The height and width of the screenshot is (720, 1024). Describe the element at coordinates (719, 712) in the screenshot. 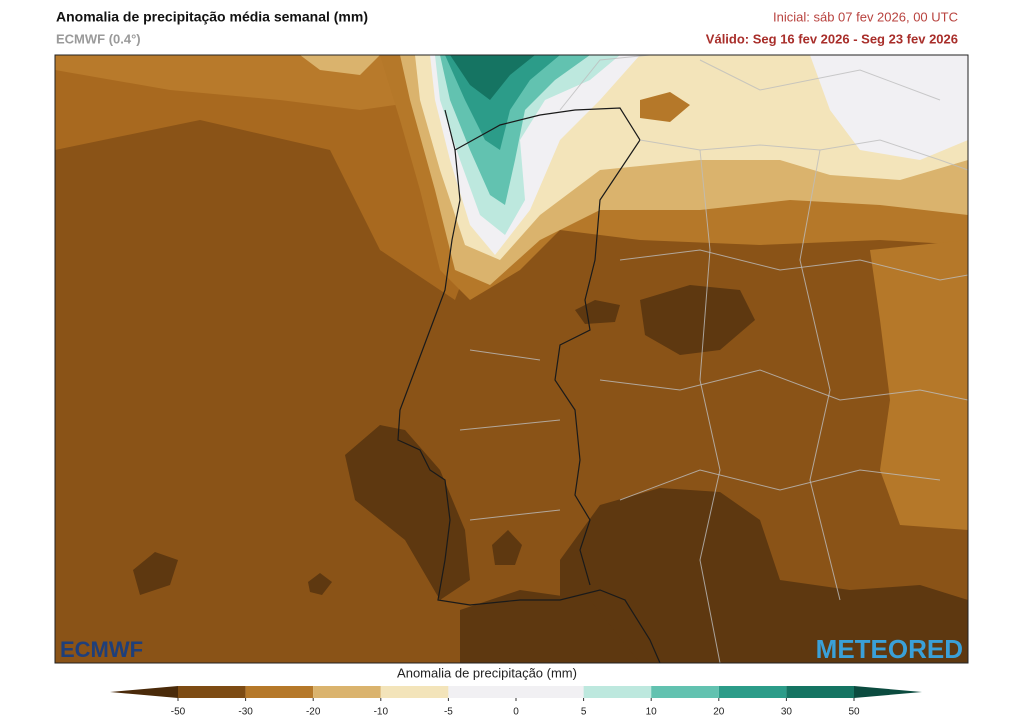

I see `colorbar-tick-label: 20` at that location.